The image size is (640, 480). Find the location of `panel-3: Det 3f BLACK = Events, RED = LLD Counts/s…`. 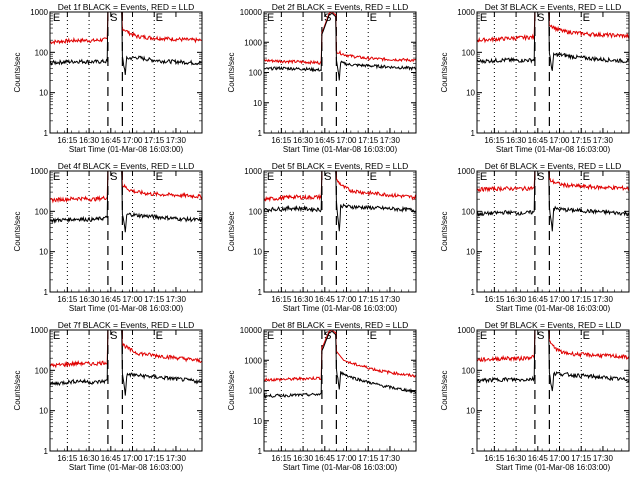

panel-3: Det 3f BLACK = Events, RED = LLD Counts/s… is located at coordinates (535, 78).